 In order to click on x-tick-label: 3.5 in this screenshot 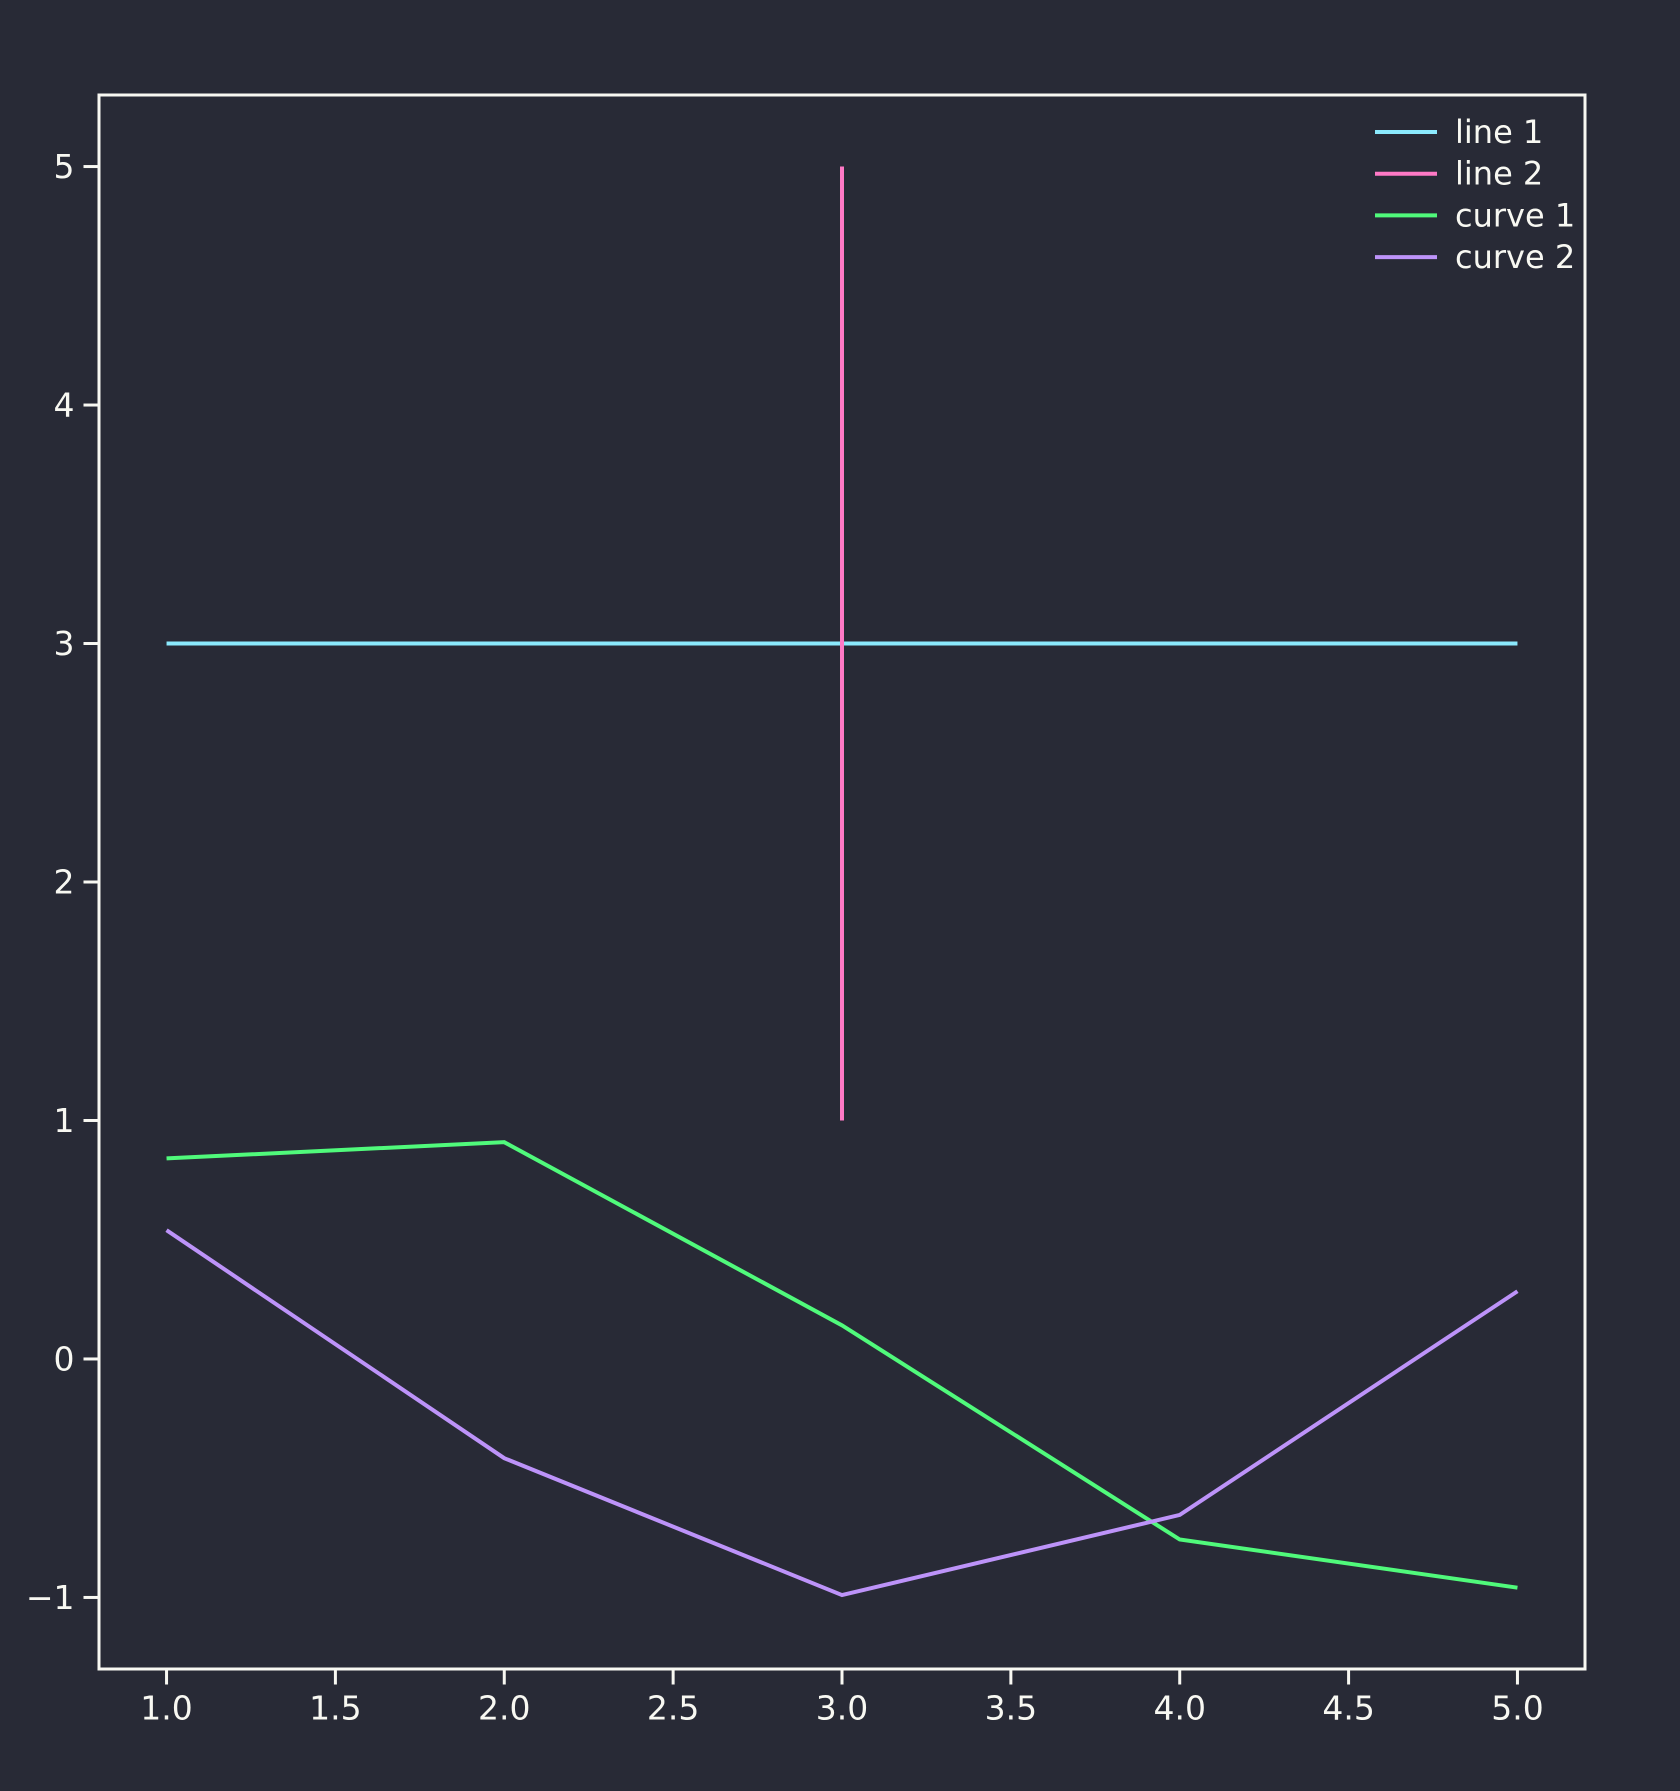, I will do `click(1011, 1707)`.